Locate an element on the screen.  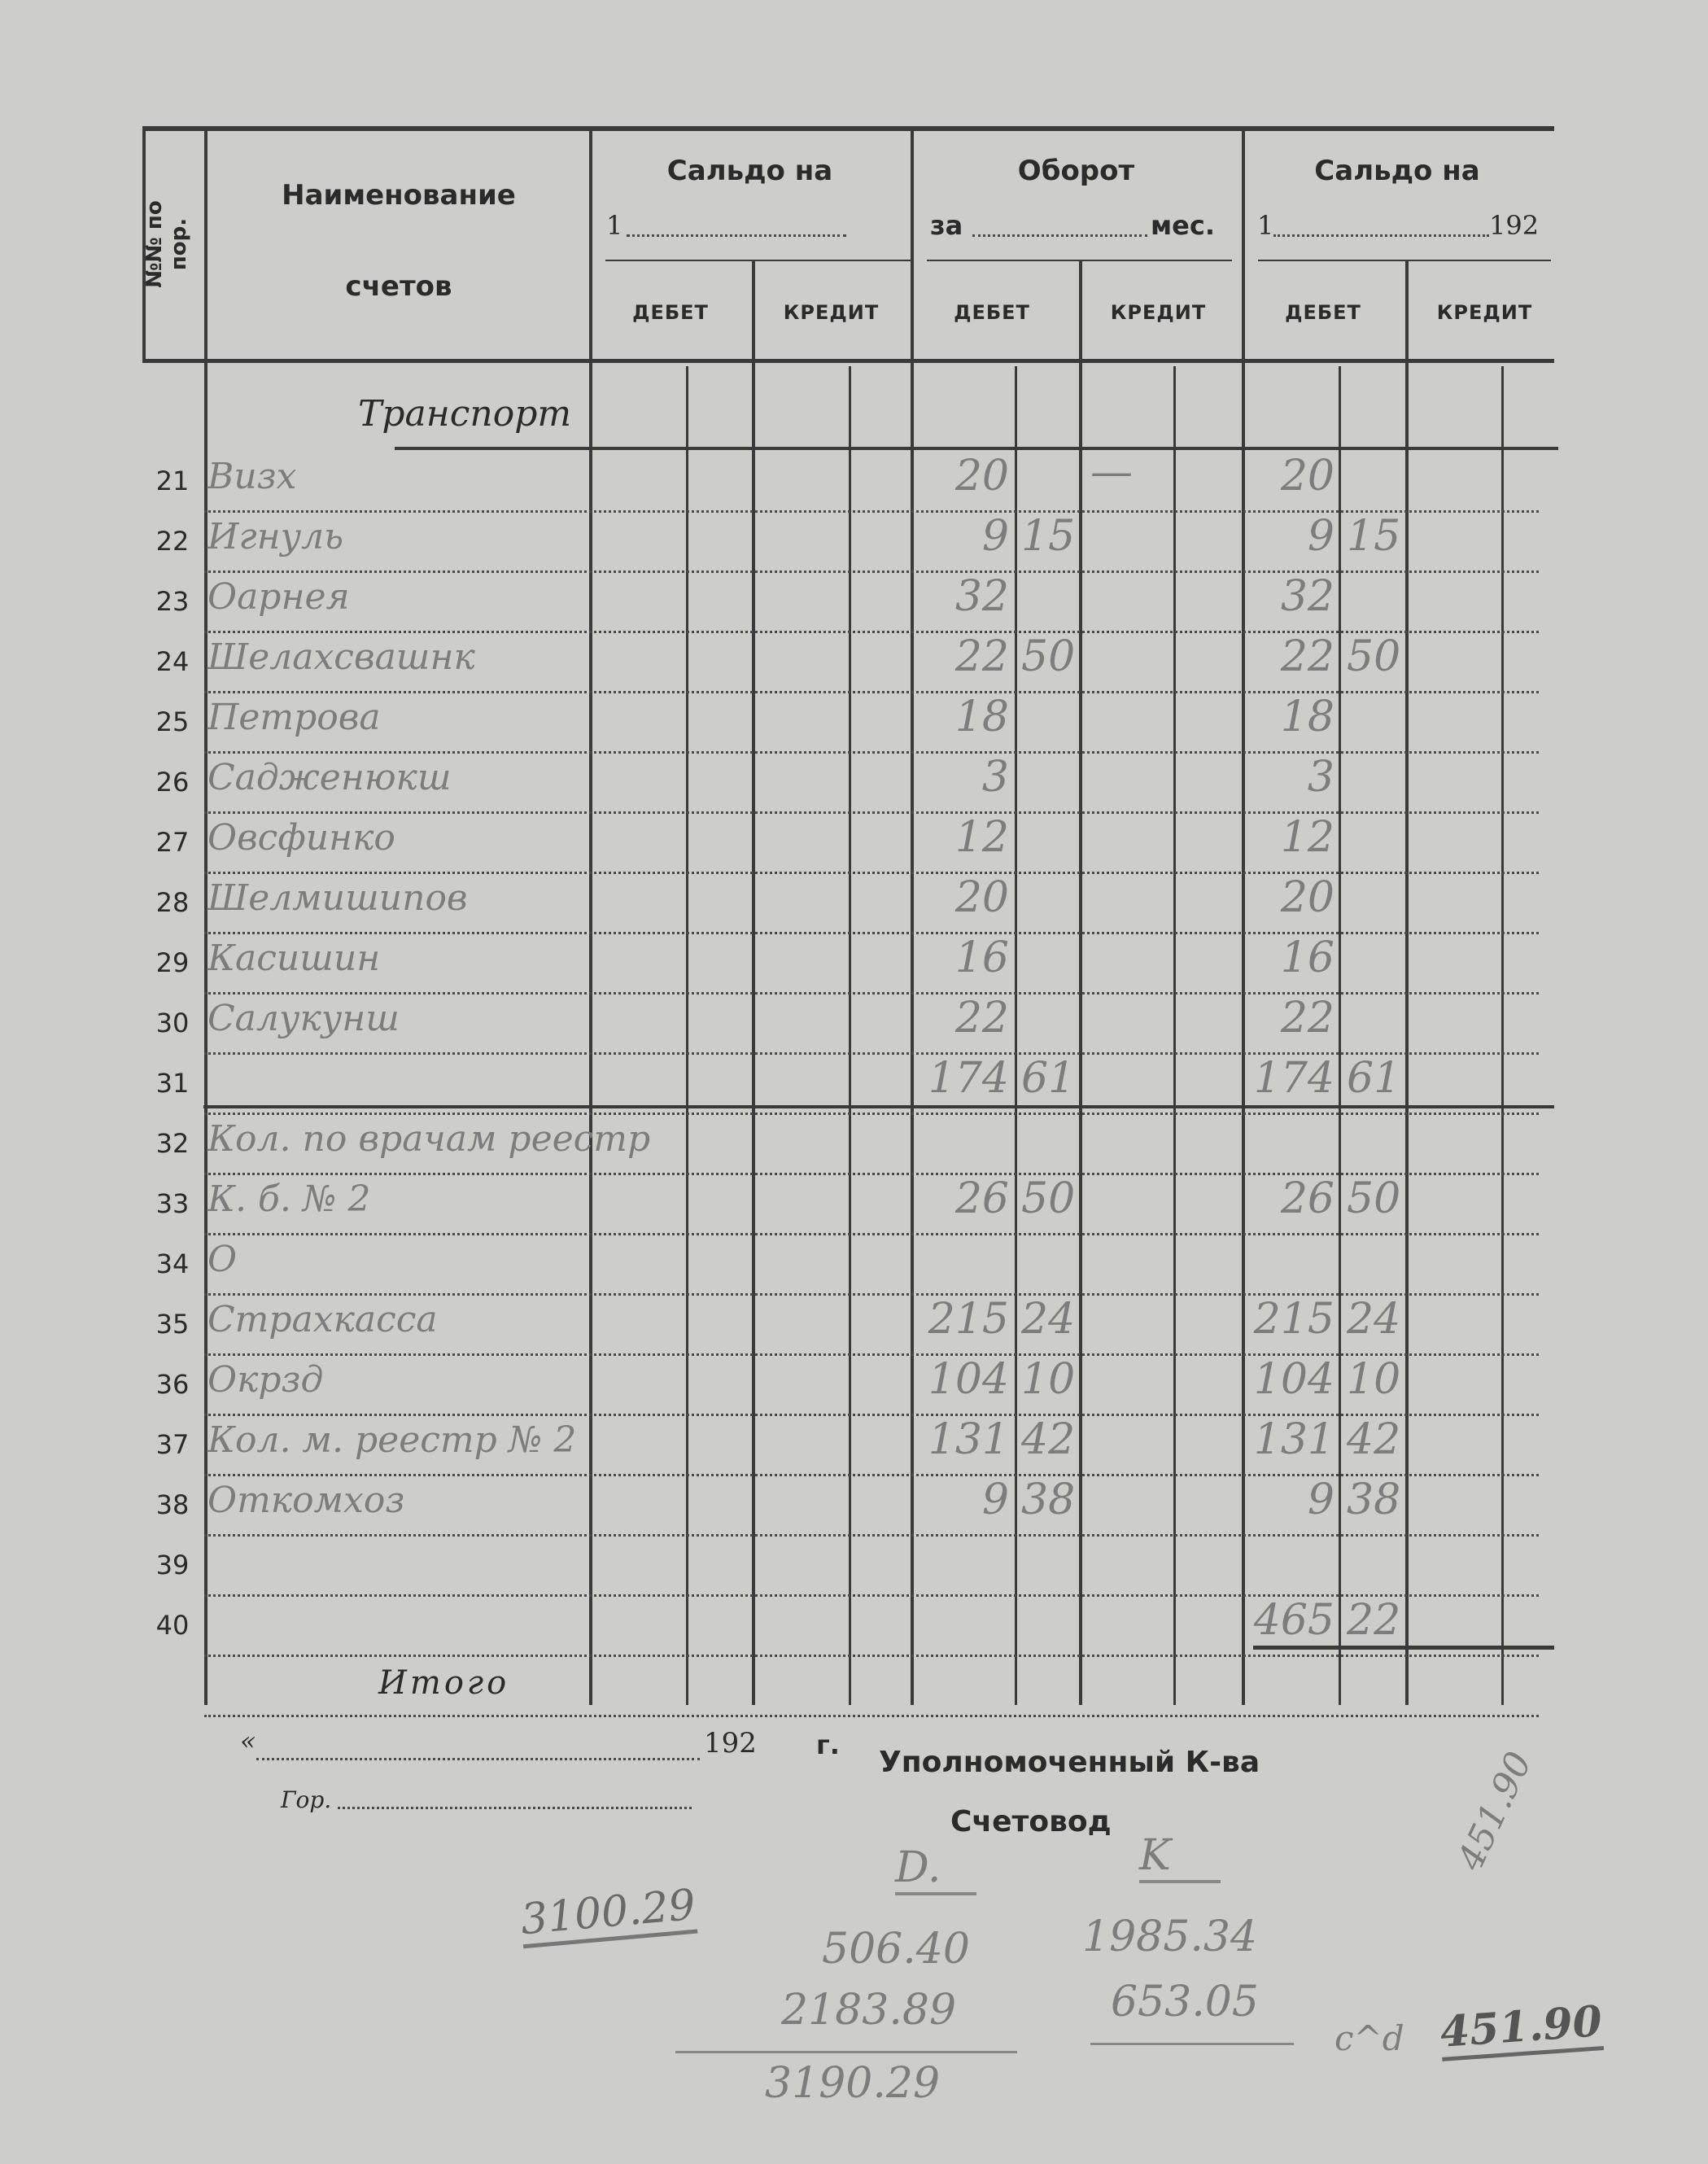
closing-balance-title: Сальдо на is located at coordinates (1397, 171).